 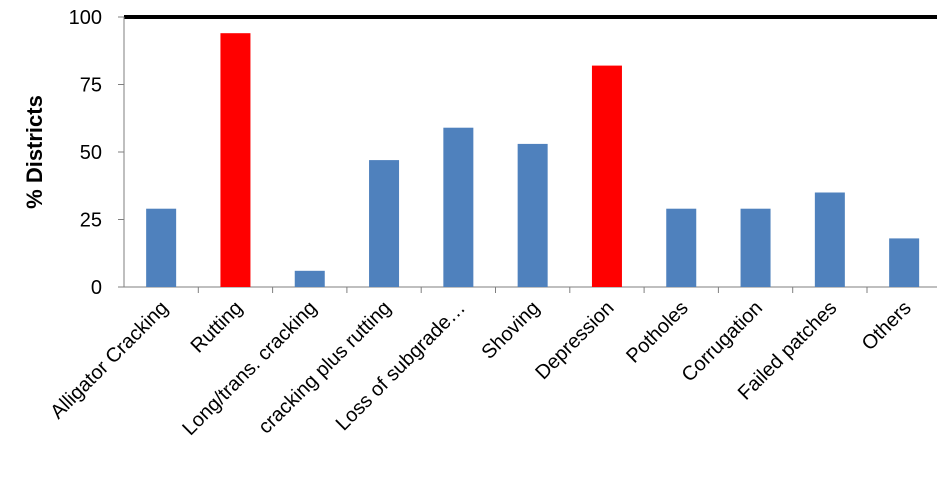 What do you see at coordinates (217, 327) in the screenshot?
I see `x-tick-label: Rutting` at bounding box center [217, 327].